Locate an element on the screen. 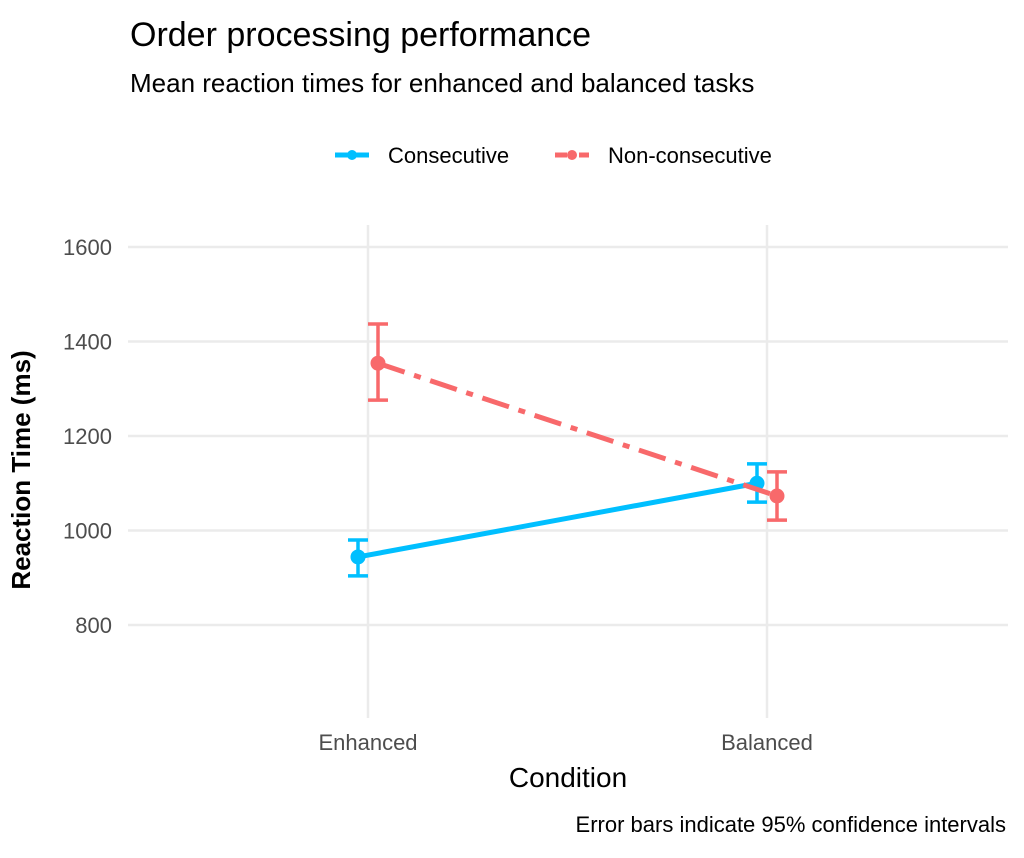 This screenshot has width=1024, height=858. legend: Consecutive Non-consecutive is located at coordinates (553, 155).